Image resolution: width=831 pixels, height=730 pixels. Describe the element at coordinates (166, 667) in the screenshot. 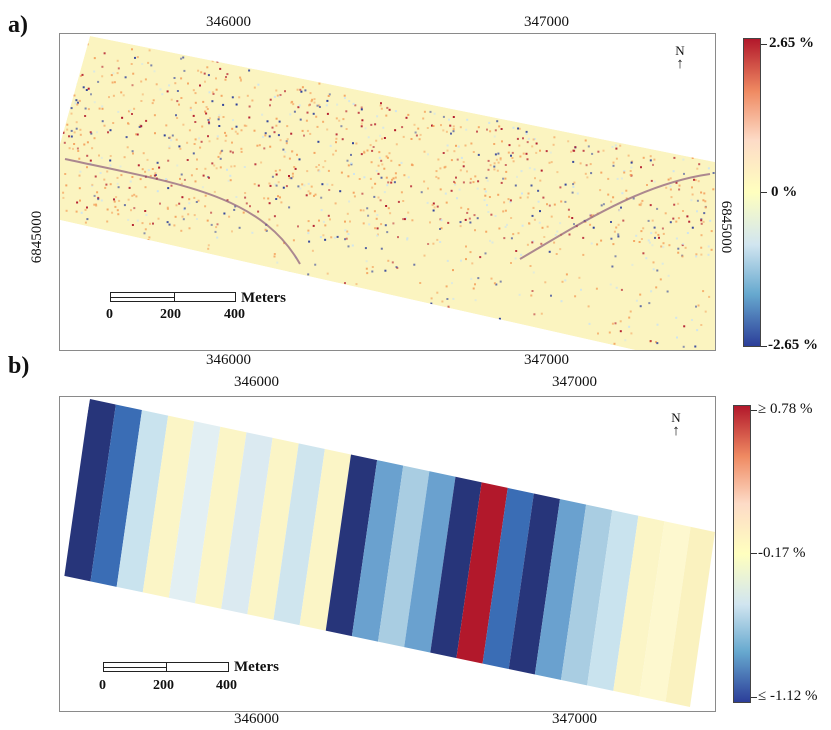

I see `scale-bar-b` at that location.